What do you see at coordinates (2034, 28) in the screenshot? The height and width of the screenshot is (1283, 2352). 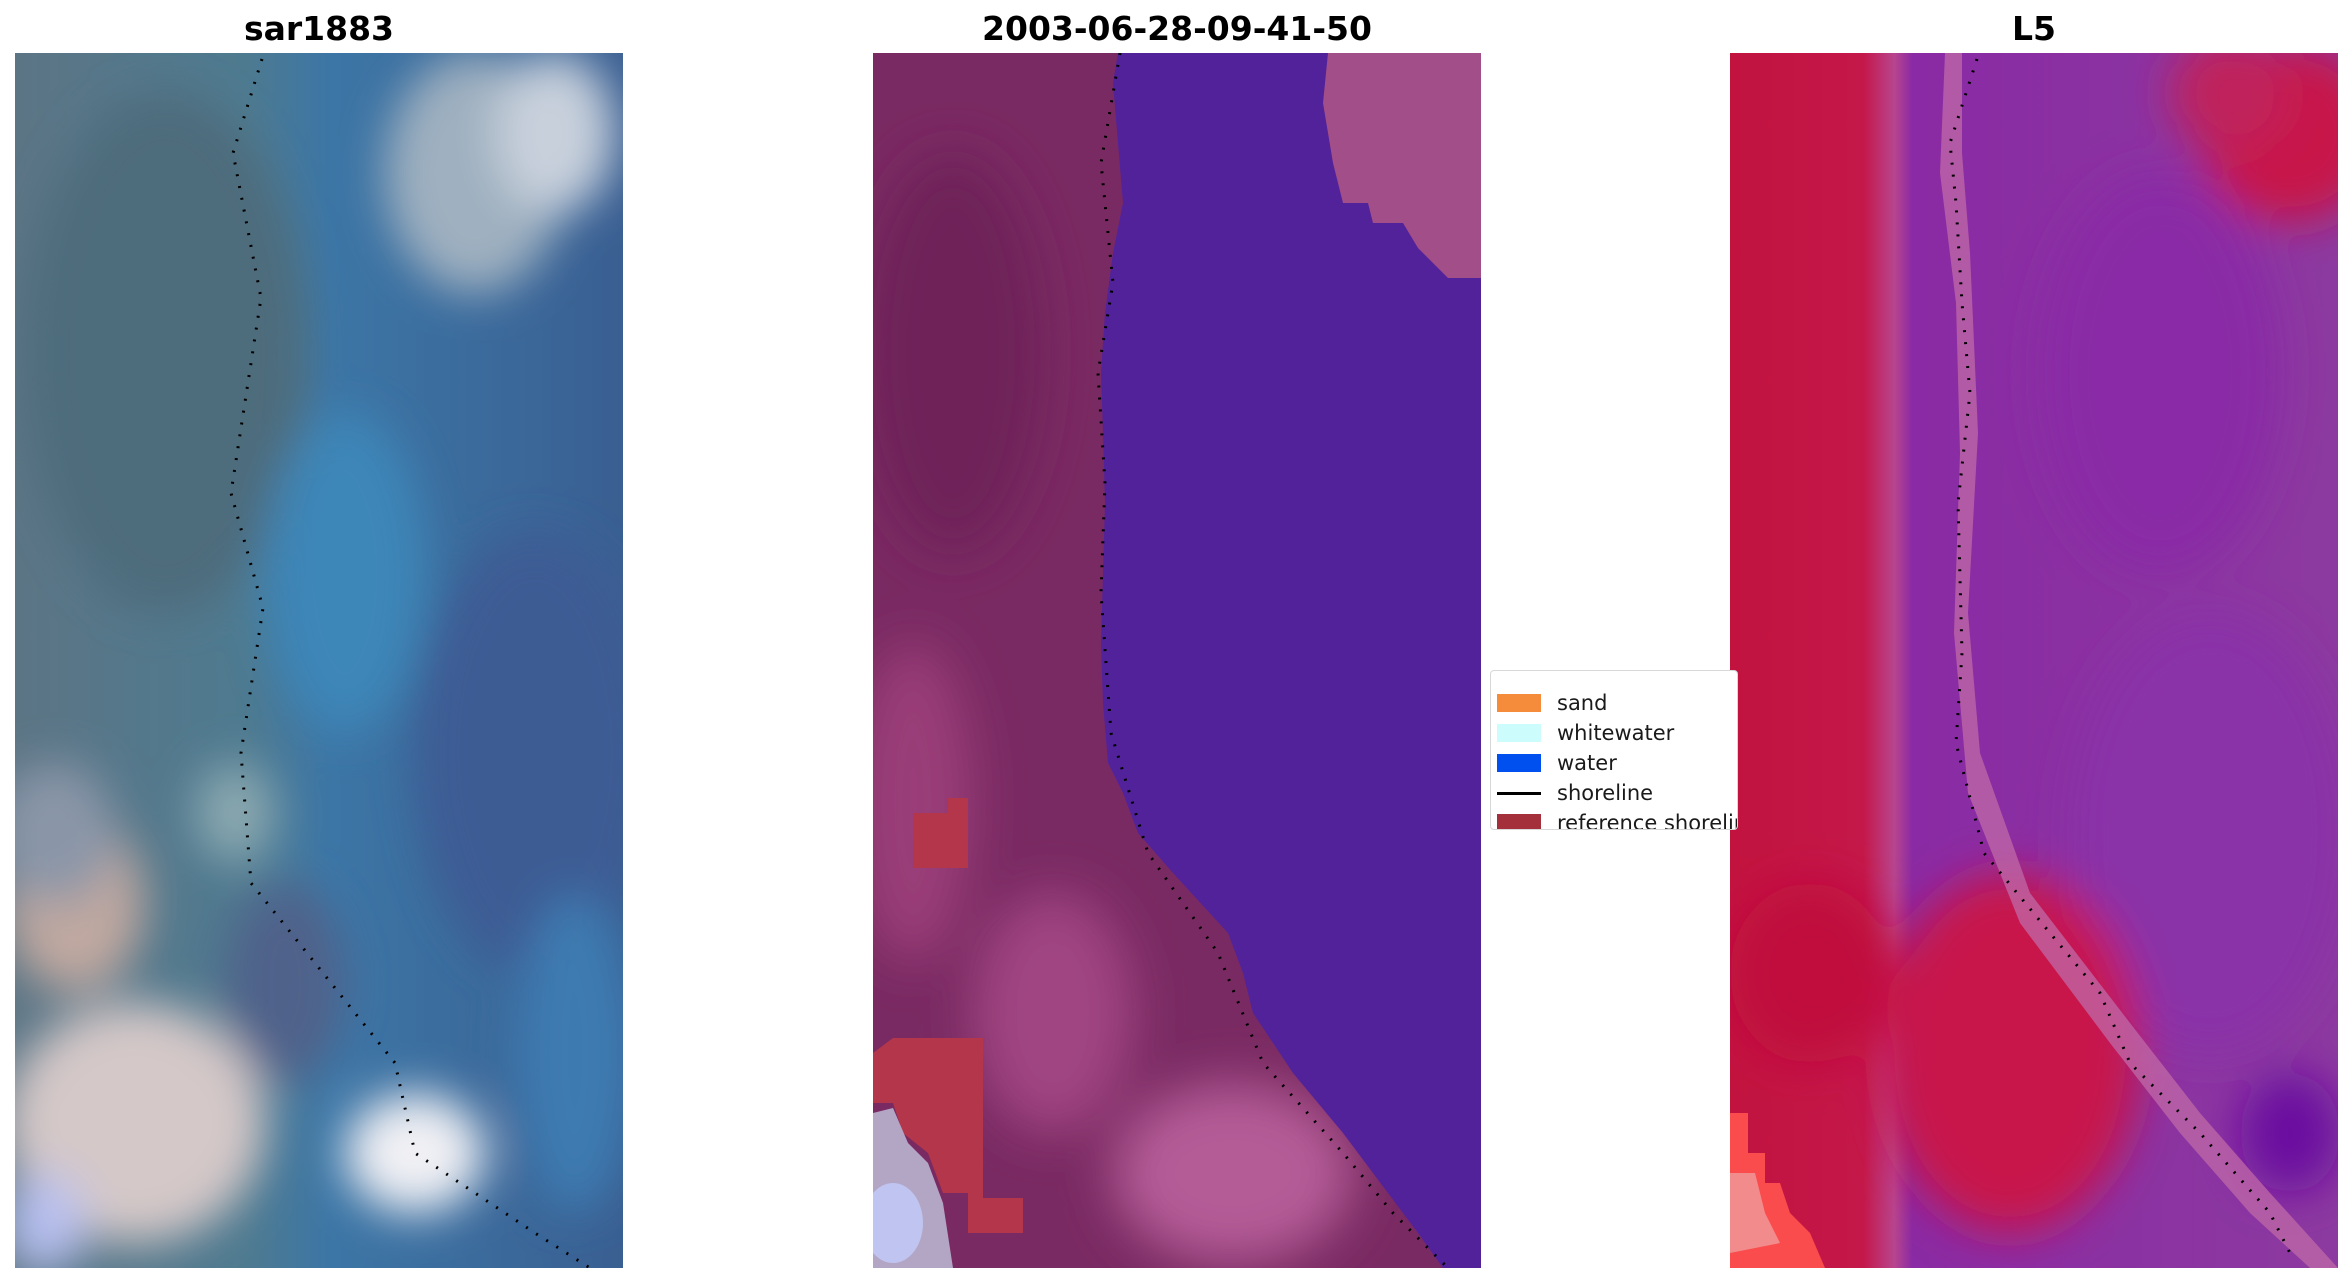 I see `panel-title-index: L5` at bounding box center [2034, 28].